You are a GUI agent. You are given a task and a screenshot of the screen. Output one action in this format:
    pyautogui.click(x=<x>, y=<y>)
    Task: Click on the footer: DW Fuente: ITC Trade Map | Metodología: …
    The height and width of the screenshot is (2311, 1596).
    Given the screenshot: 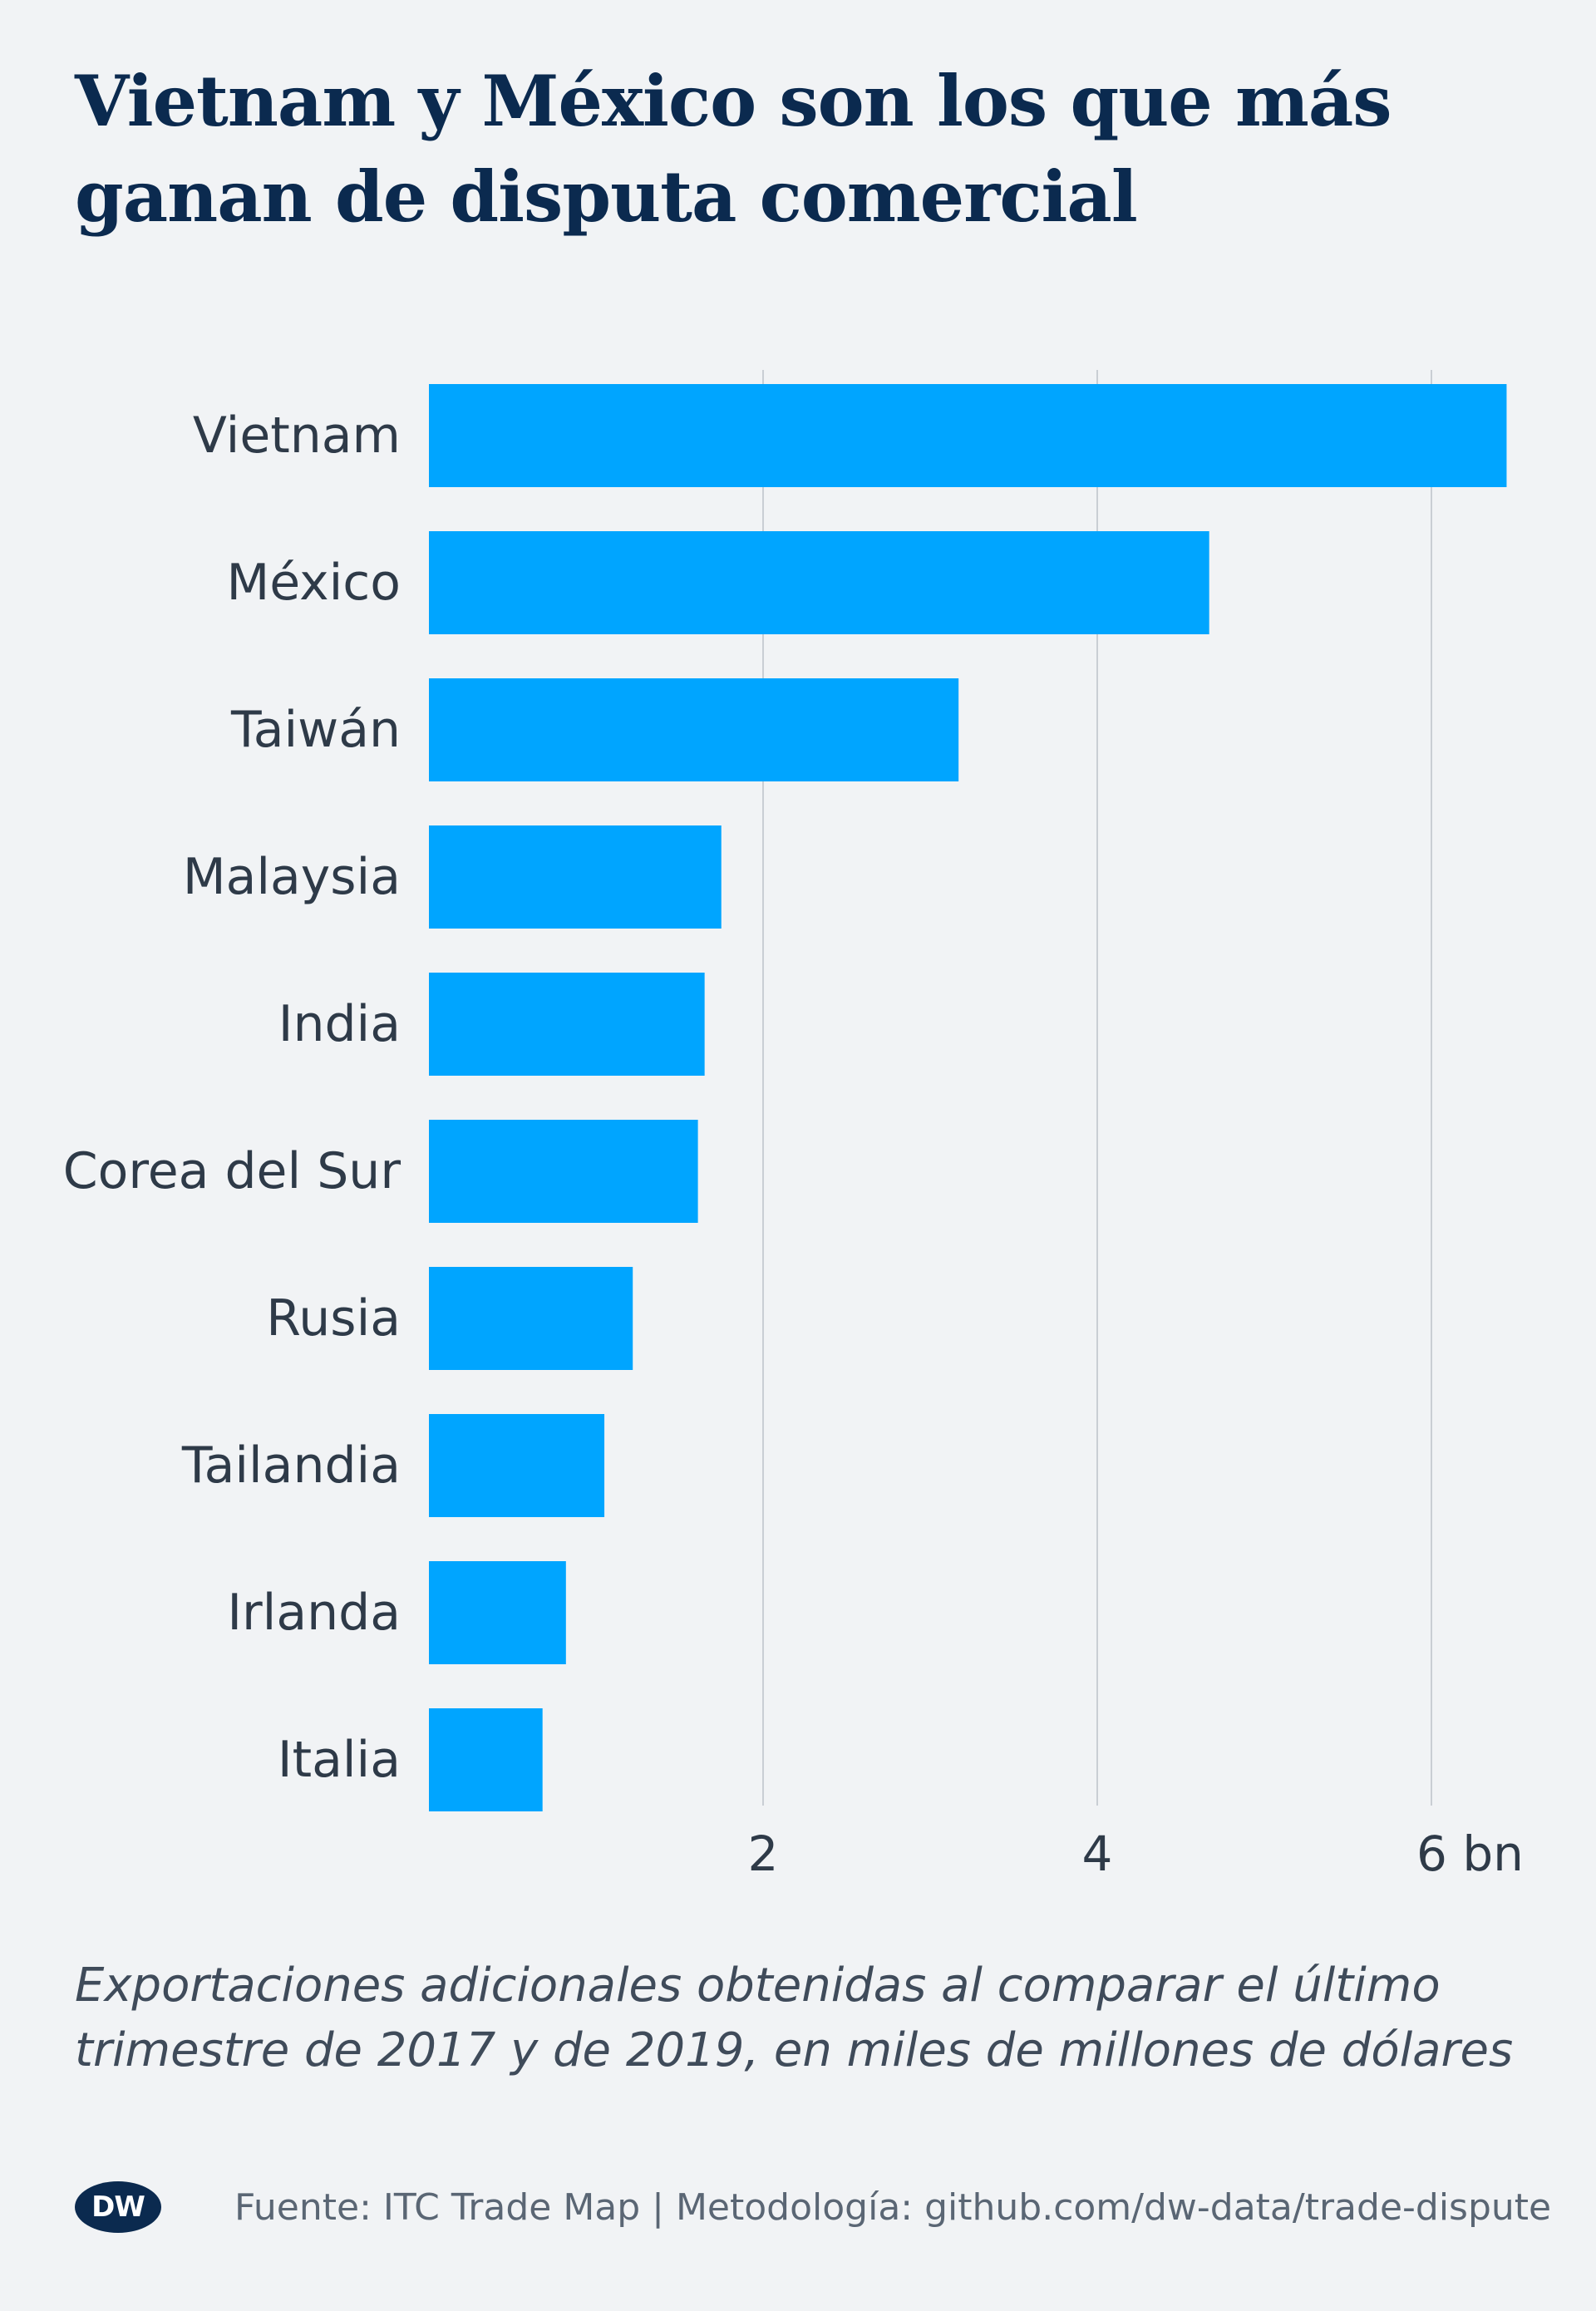 What is the action you would take?
    pyautogui.click(x=813, y=2207)
    